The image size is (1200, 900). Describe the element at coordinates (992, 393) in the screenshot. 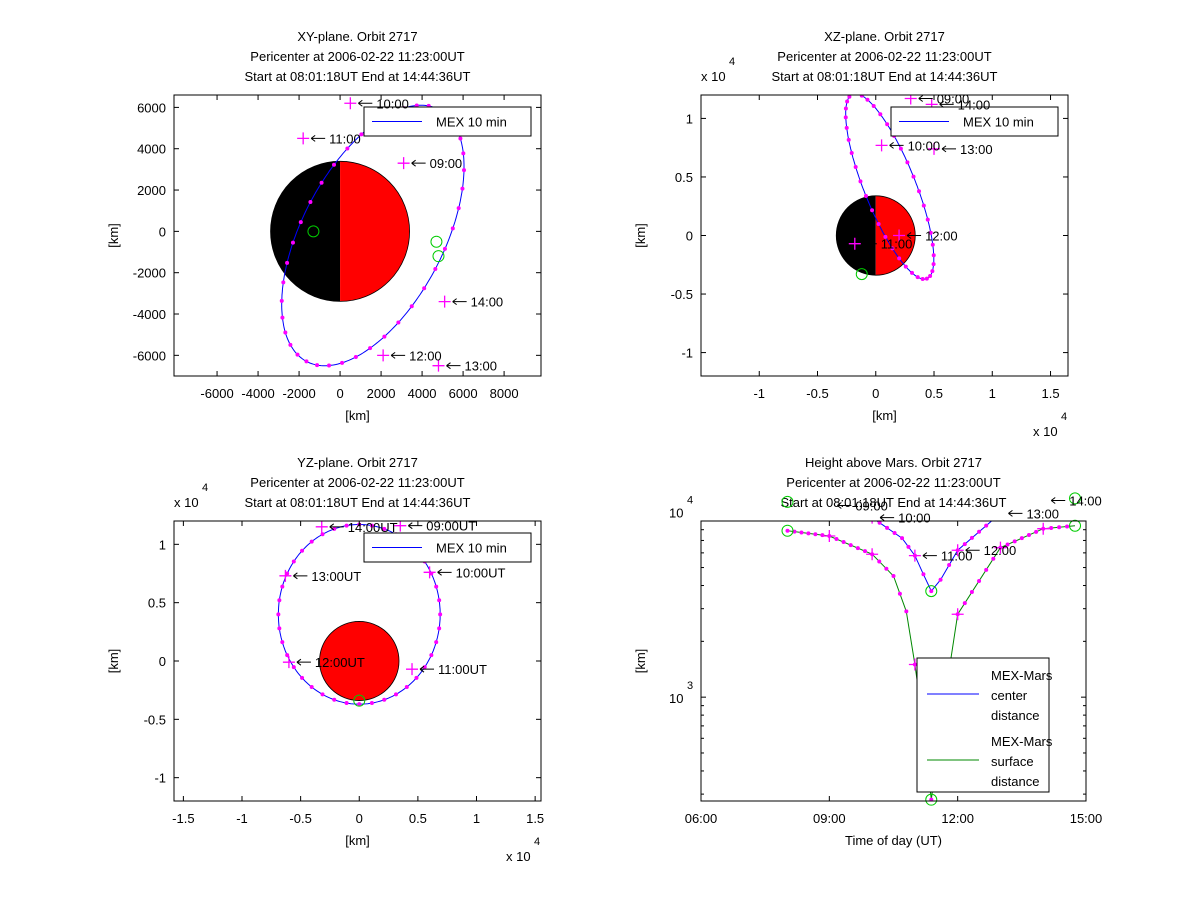

I see `x-tick-label: 1` at that location.